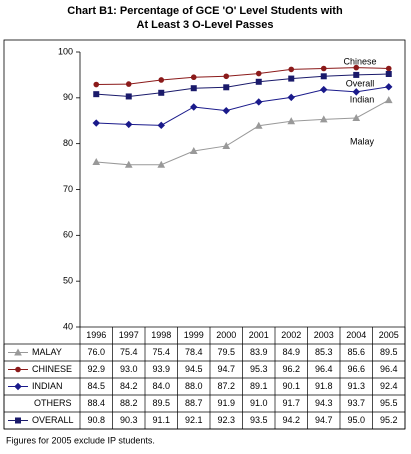  Describe the element at coordinates (194, 335) in the screenshot. I see `x-tick-label: 1999` at that location.